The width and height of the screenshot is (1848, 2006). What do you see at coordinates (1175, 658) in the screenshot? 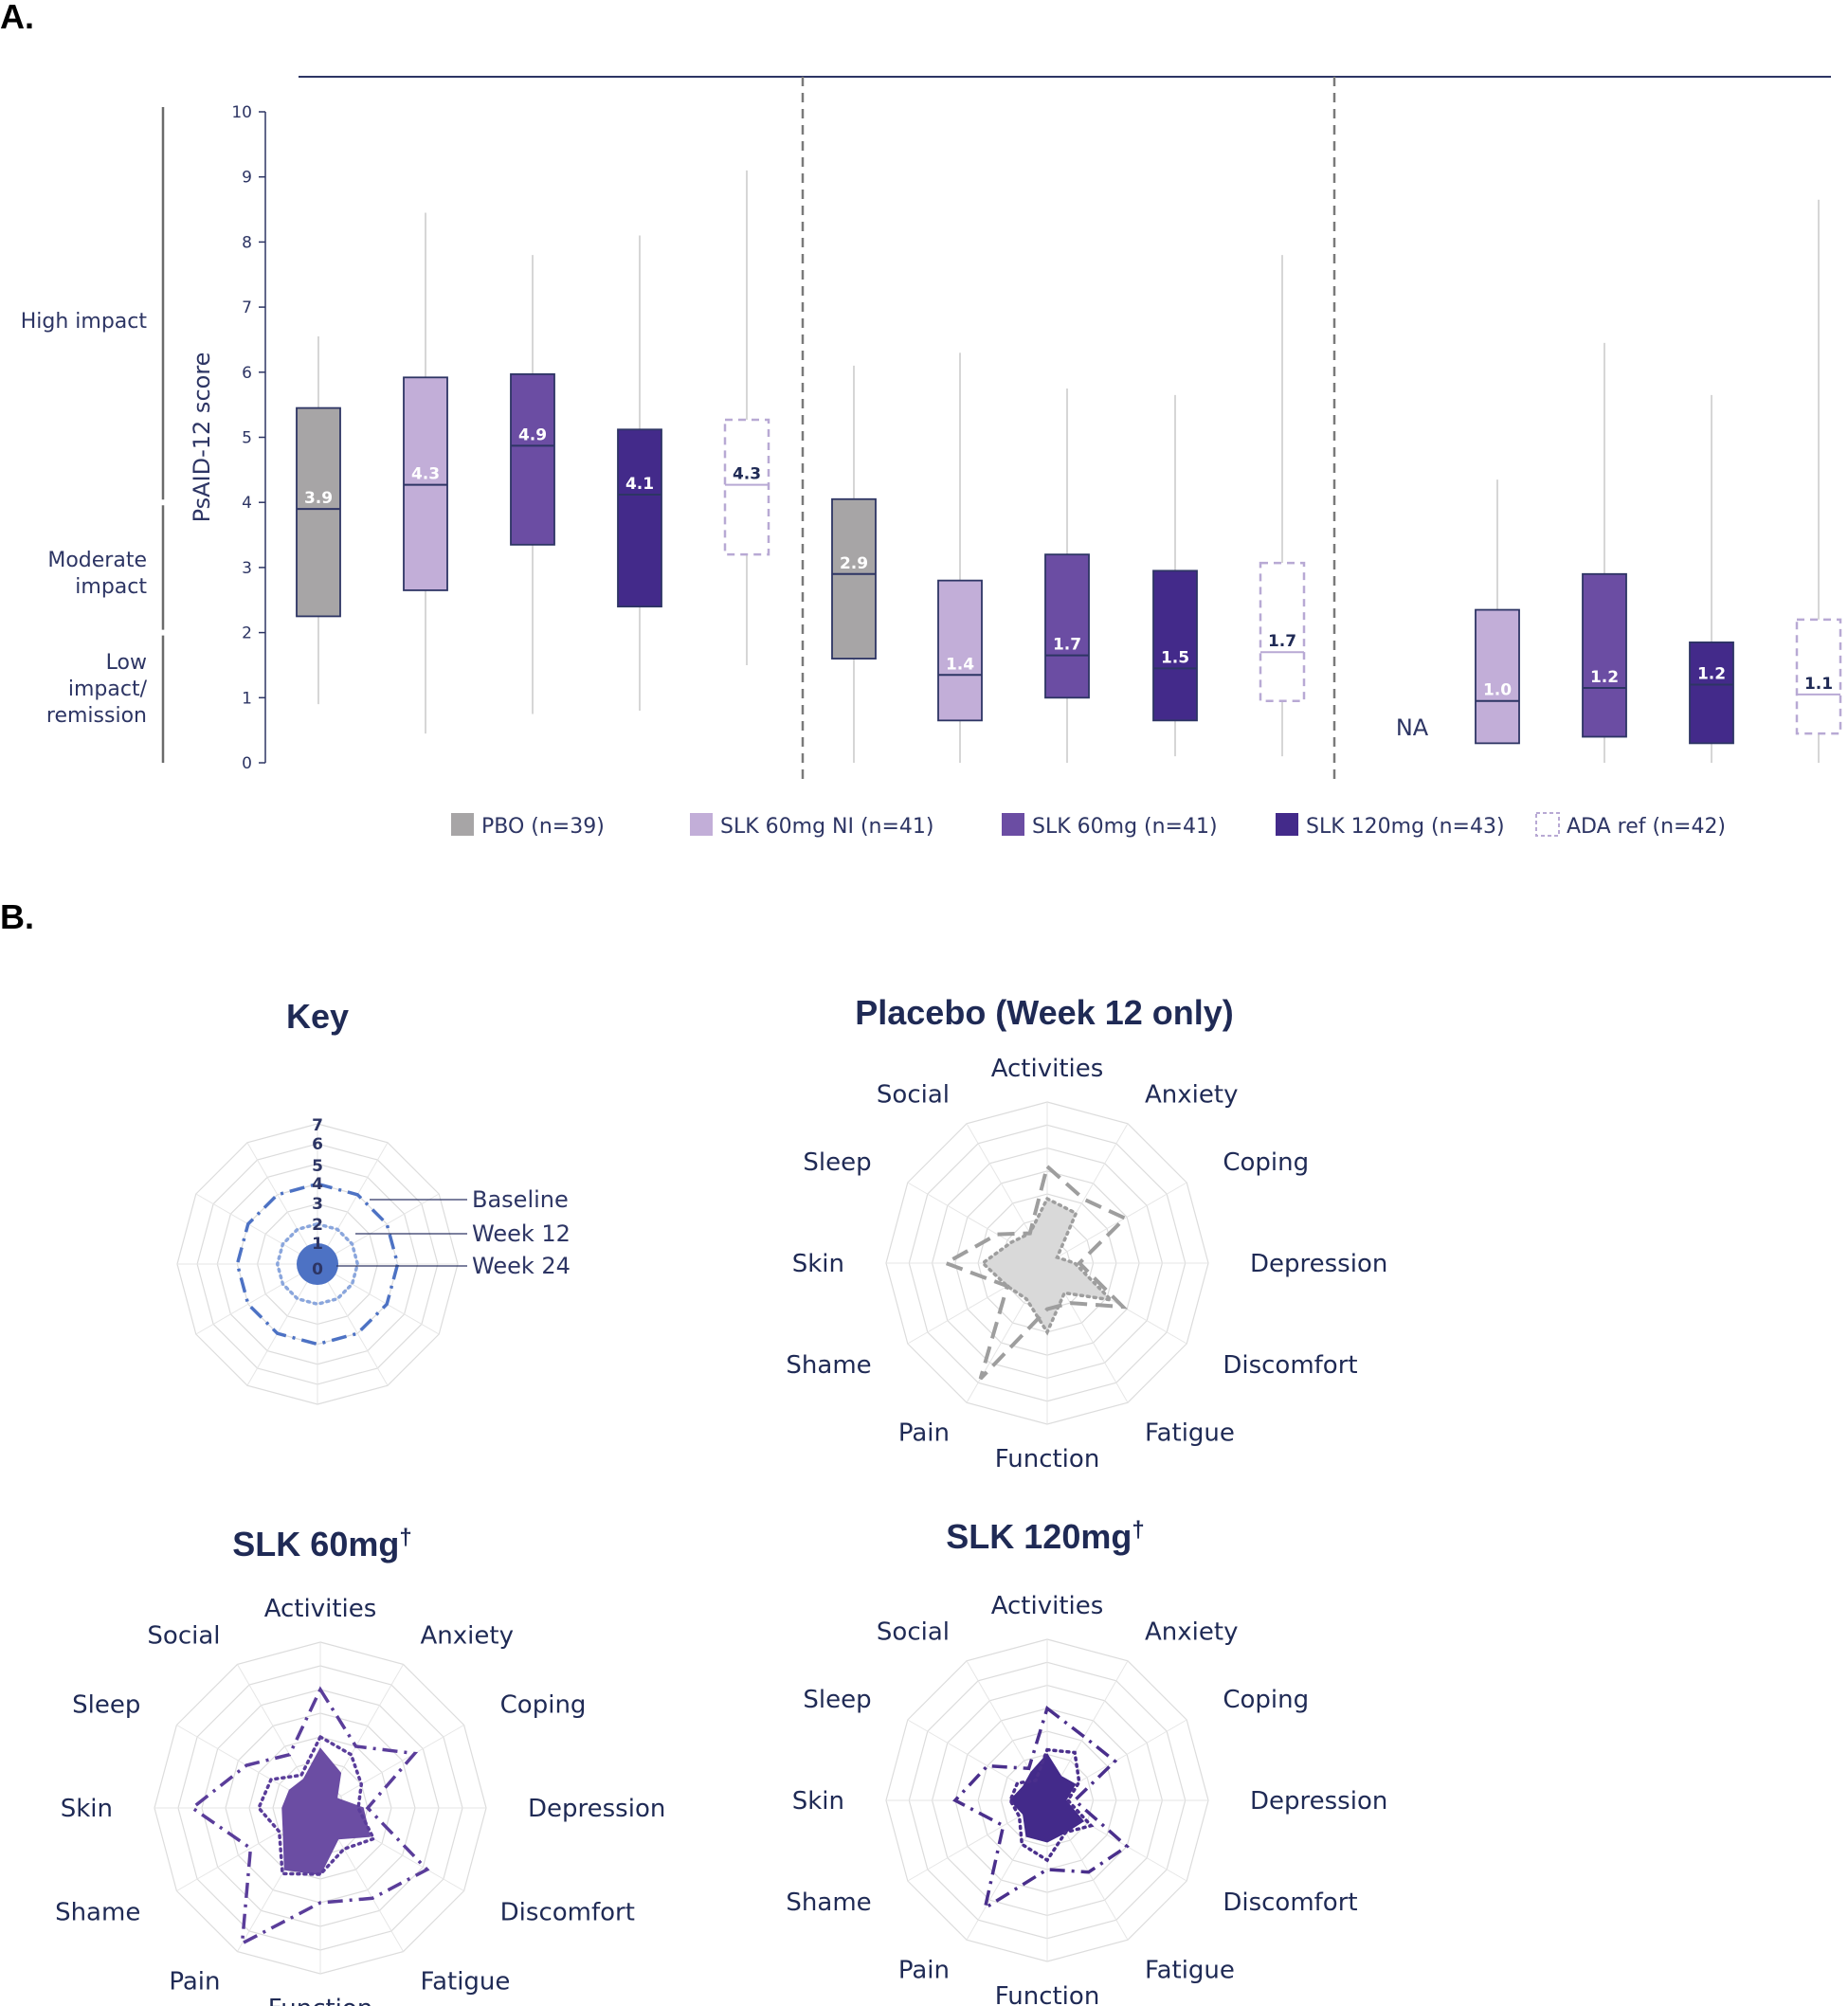
I see `box-median-label: 1.5` at bounding box center [1175, 658].